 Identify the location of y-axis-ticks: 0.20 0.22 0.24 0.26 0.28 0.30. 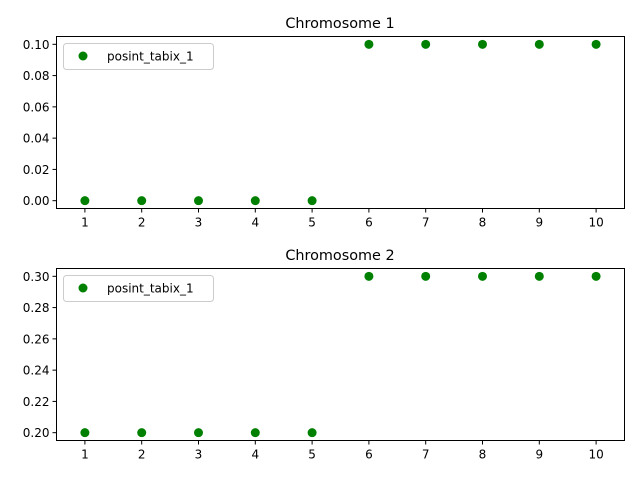
(40, 355).